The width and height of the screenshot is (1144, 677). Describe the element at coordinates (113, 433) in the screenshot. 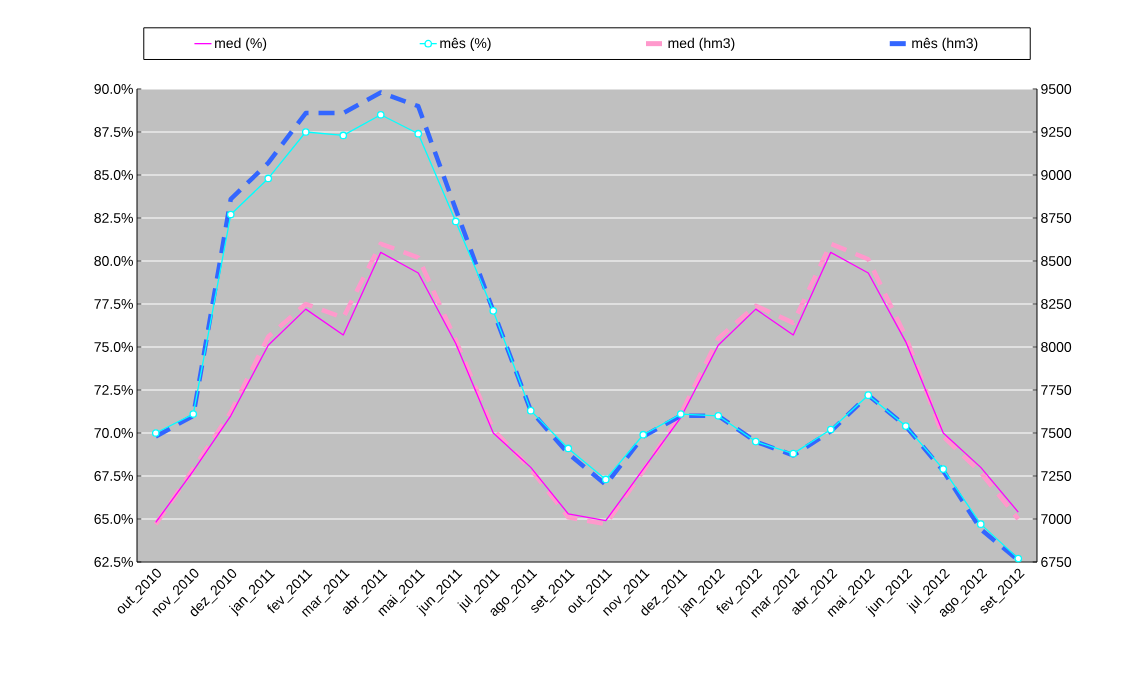

I see `y-tick-label: 70.0%` at that location.